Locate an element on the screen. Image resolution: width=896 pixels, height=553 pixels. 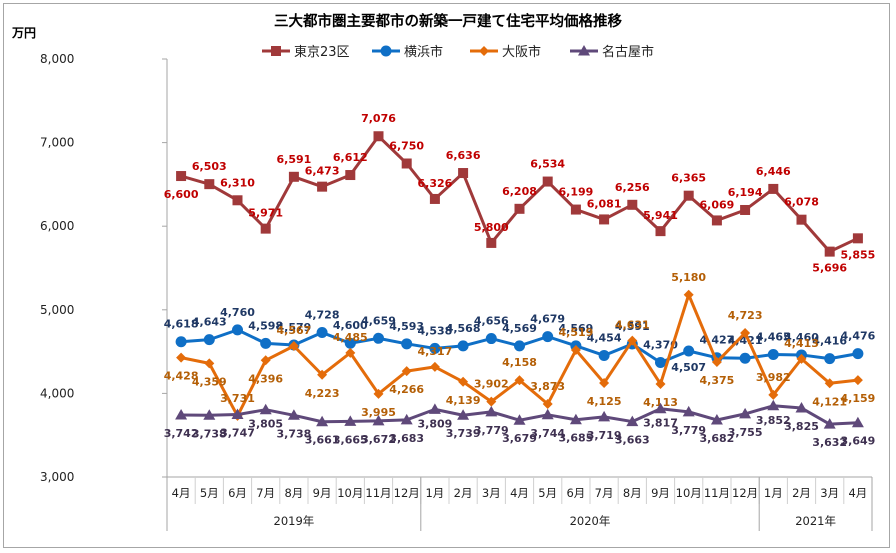
year-group-label: 2020年 is located at coordinates (590, 521).